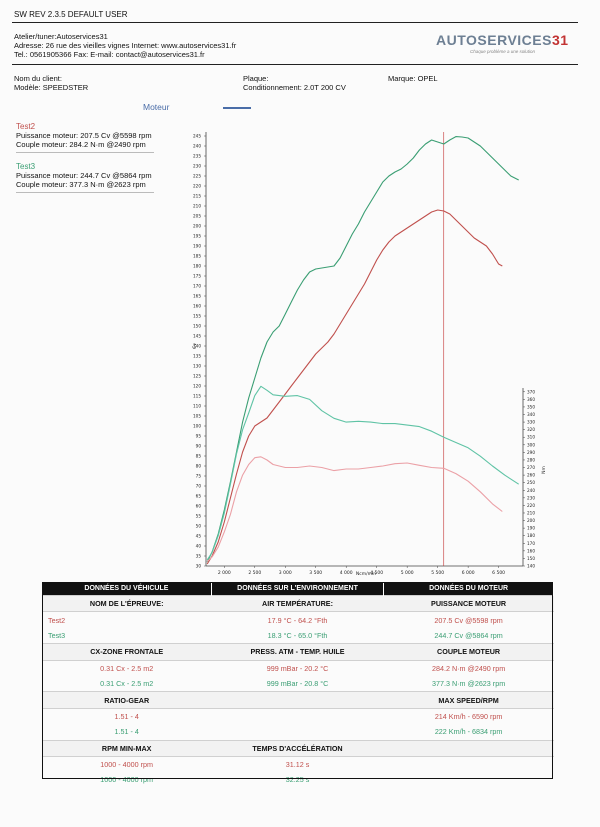 The width and height of the screenshot is (600, 827). What do you see at coordinates (127, 652) in the screenshot?
I see `section-title: CX-ZONE FRONTALE` at bounding box center [127, 652].